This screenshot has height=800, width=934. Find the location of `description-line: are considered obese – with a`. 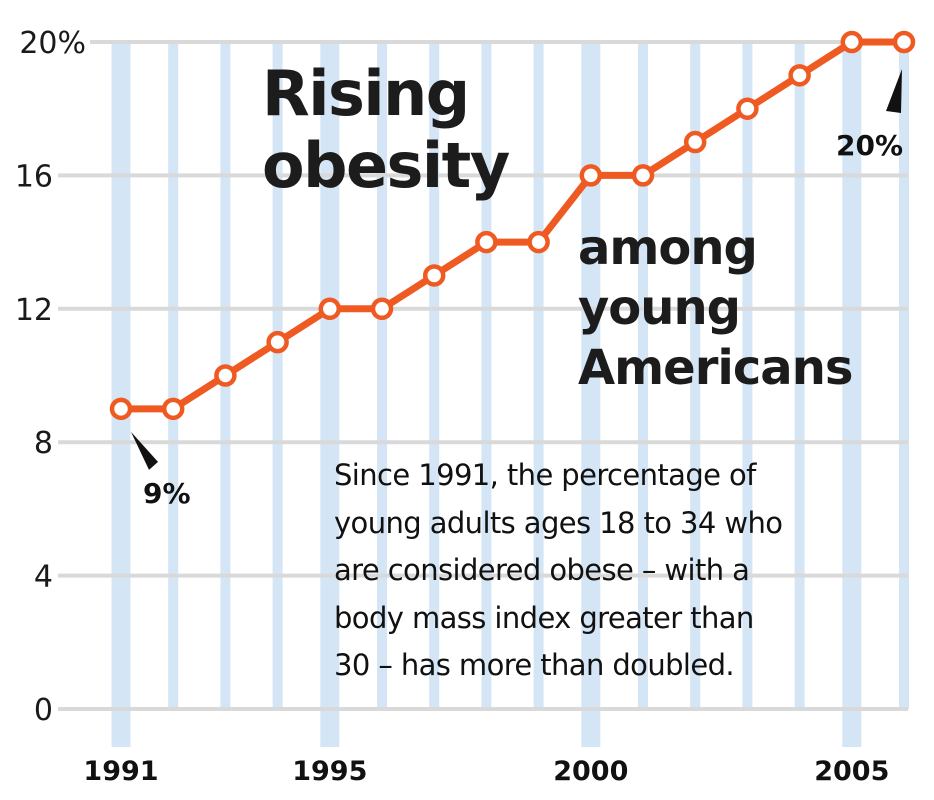

description-line: are considered obese – with a is located at coordinates (542, 570).